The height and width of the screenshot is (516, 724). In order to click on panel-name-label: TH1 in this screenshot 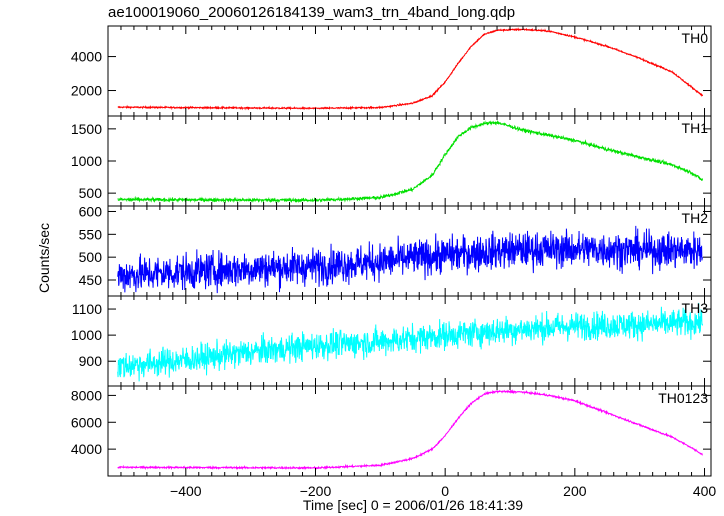, I will do `click(695, 128)`.